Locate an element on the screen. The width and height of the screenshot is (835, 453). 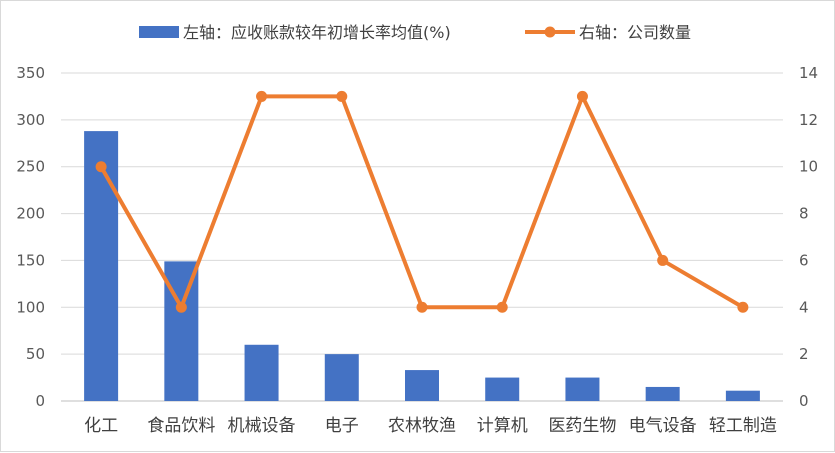
category-label: 农林牧渔 is located at coordinates (422, 426).